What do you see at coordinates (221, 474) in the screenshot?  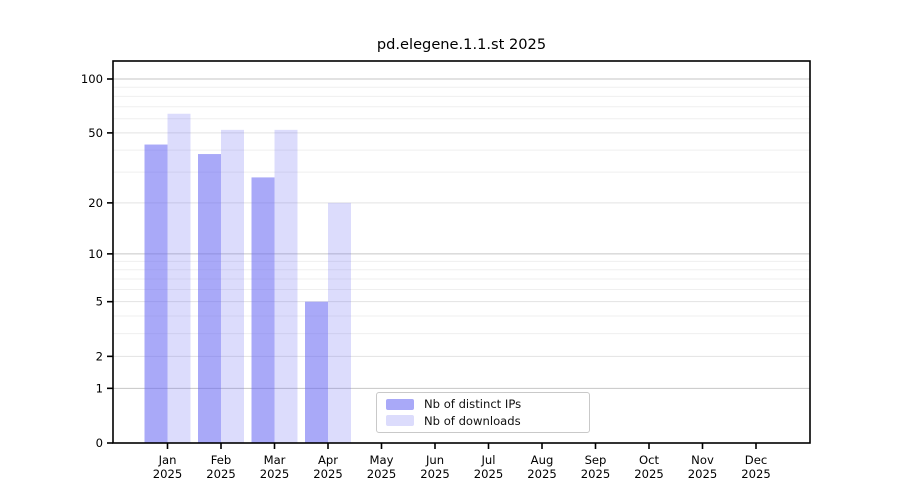 I see `x-tick-label-year-feb: 2025` at bounding box center [221, 474].